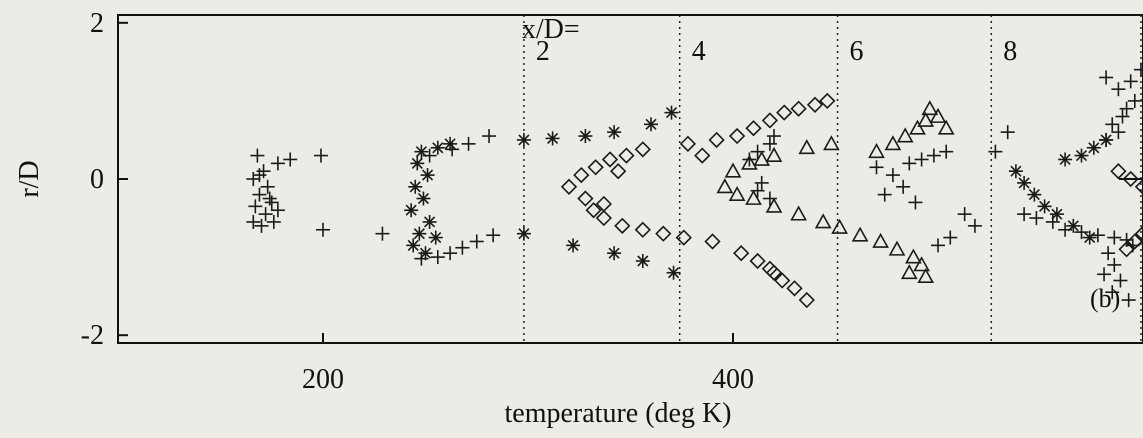 The height and width of the screenshot is (438, 1143). What do you see at coordinates (551, 29) in the screenshot?
I see `station-header-label: x/D=` at bounding box center [551, 29].